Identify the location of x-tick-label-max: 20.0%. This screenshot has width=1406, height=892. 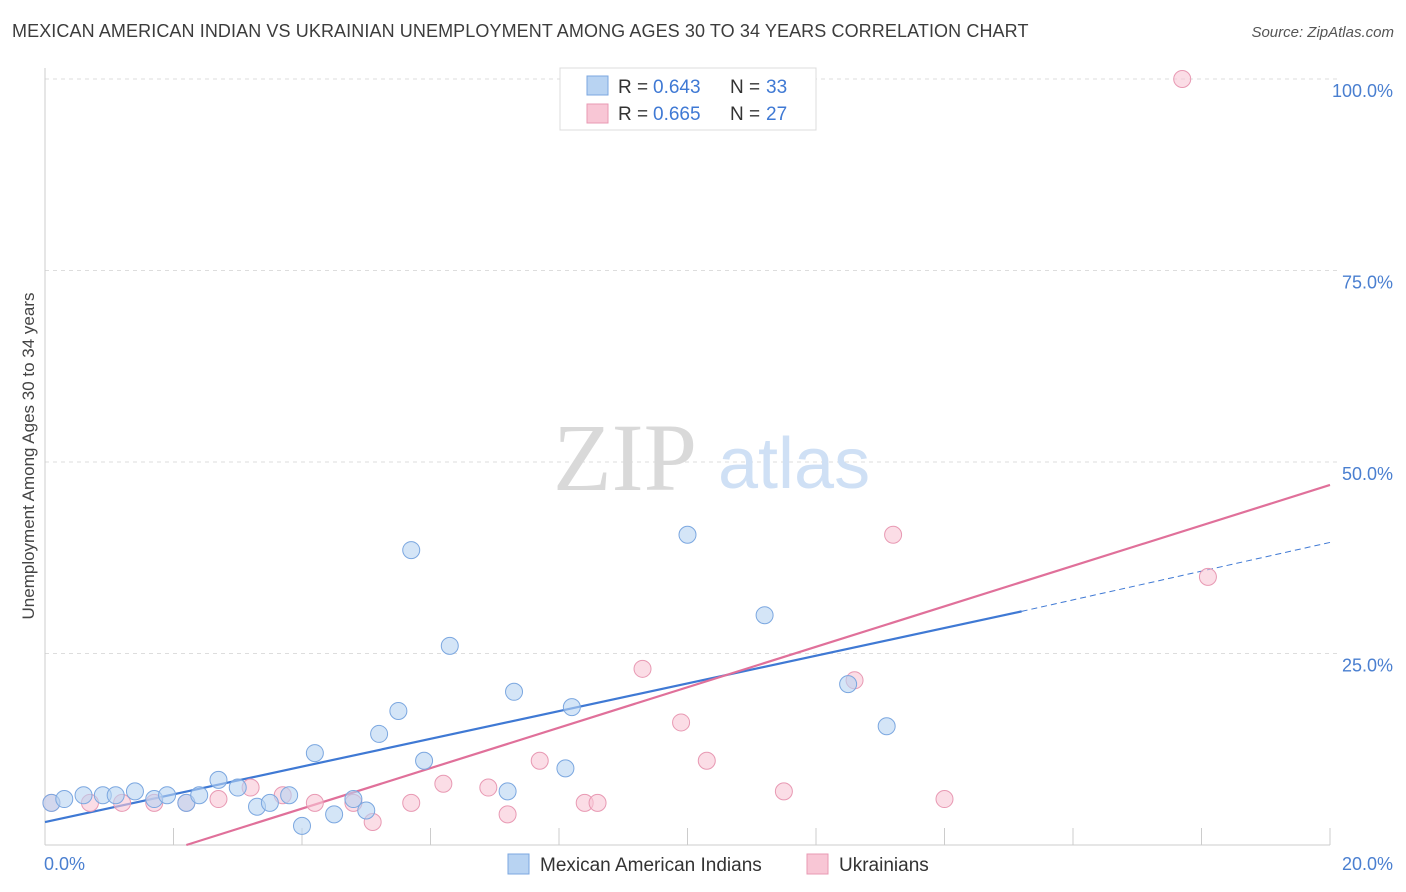
(1367, 864).